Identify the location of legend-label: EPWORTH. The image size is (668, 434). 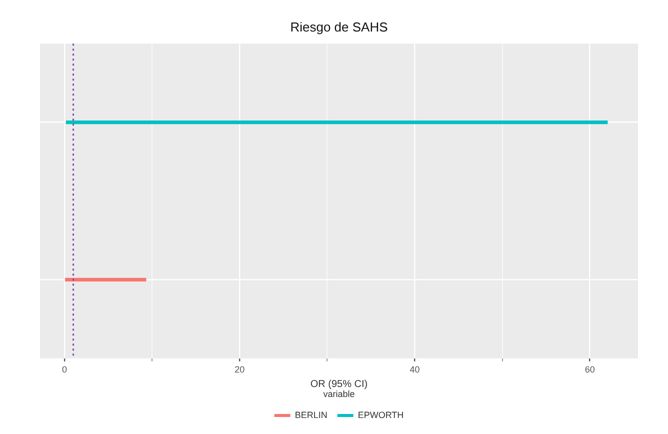
(381, 415).